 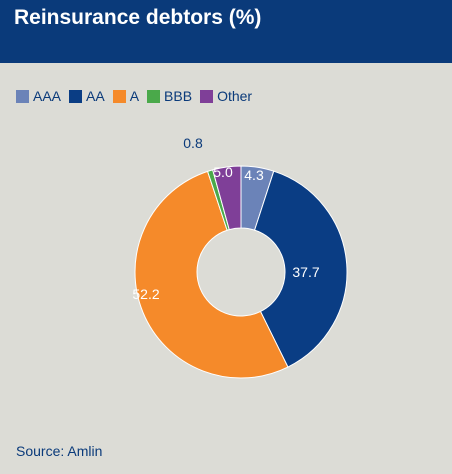 What do you see at coordinates (254, 175) in the screenshot?
I see `data-label-other: 4.3` at bounding box center [254, 175].